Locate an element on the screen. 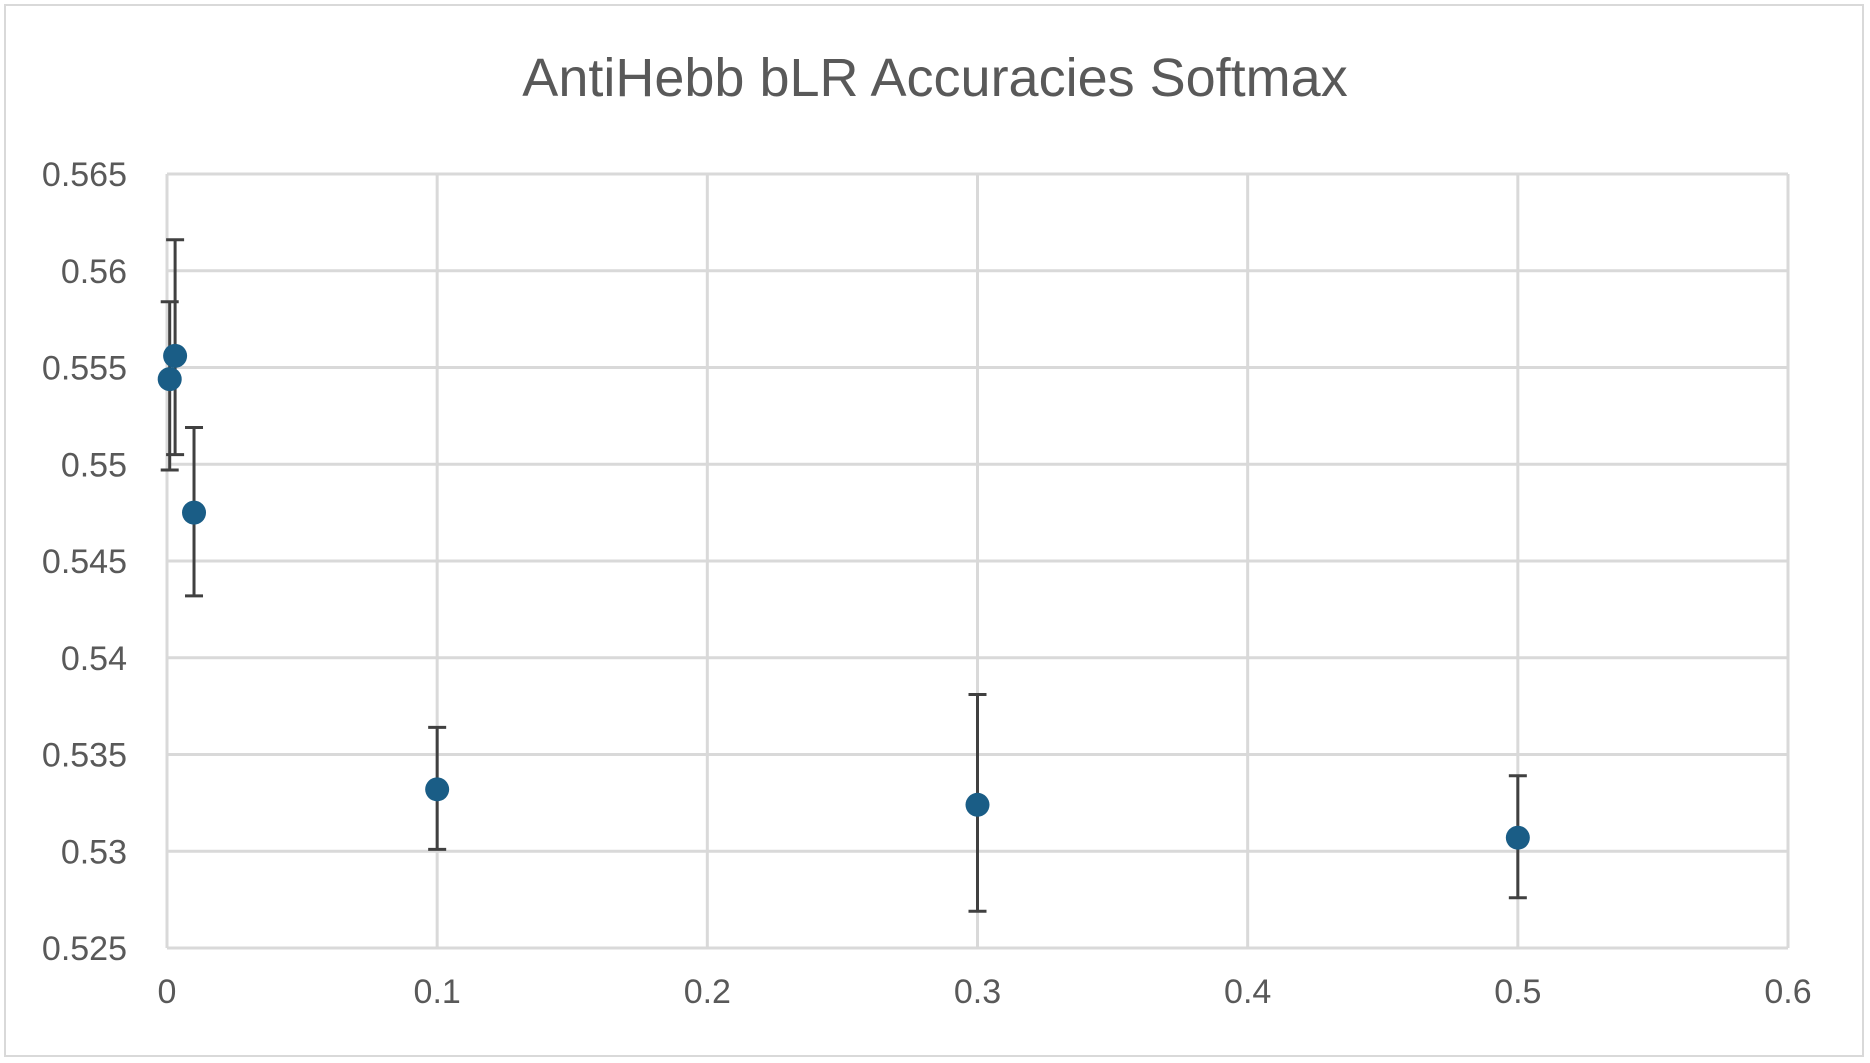 This screenshot has height=1063, width=1870. y-tick-label: 0.54 is located at coordinates (94, 659).